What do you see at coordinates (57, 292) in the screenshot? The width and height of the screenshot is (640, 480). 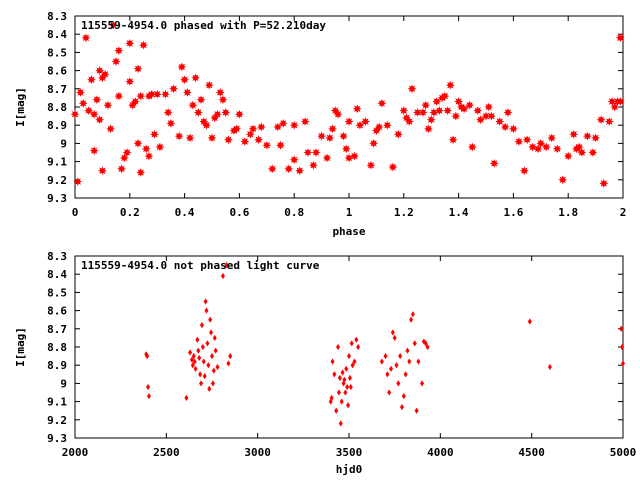 I see `y-tick-label: 8.5` at bounding box center [57, 292].